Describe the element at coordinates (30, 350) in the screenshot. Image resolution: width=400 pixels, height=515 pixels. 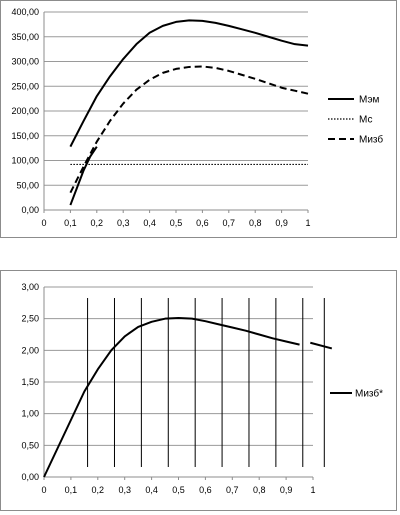
I see `y-tick-label: 2,00` at that location.